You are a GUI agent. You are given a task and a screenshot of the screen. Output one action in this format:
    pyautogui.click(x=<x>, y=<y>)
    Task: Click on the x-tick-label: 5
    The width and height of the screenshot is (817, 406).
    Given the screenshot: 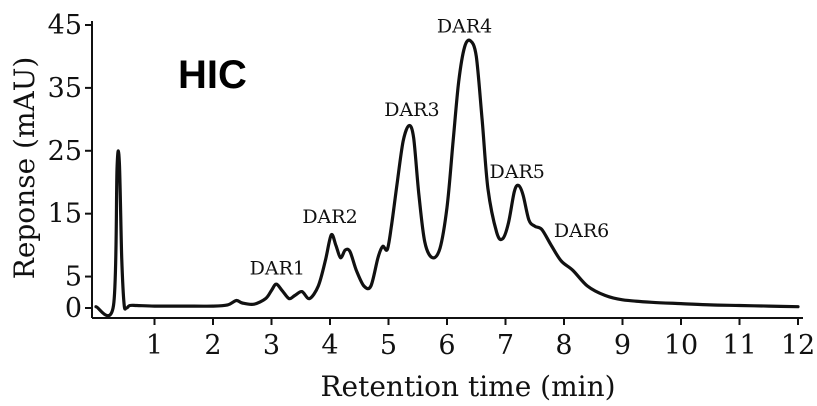 What is the action you would take?
    pyautogui.click(x=388, y=345)
    